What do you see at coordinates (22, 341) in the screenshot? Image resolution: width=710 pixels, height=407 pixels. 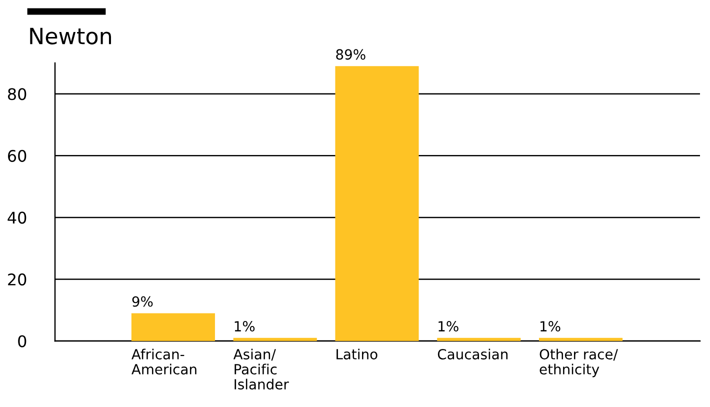 I see `y-tick-label: 0` at bounding box center [22, 341].